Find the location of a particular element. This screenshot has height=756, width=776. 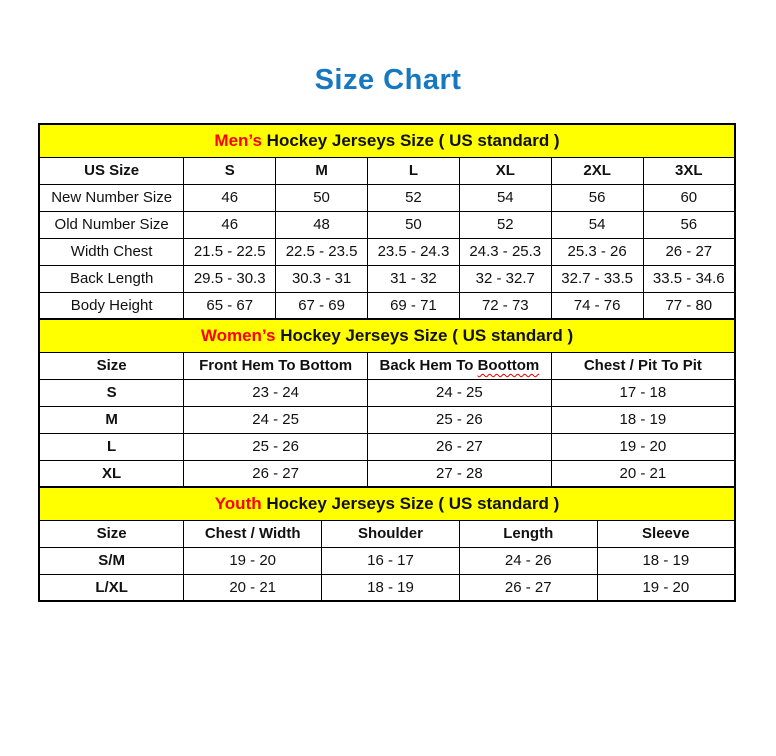

row-label: Body Height is located at coordinates (111, 305).